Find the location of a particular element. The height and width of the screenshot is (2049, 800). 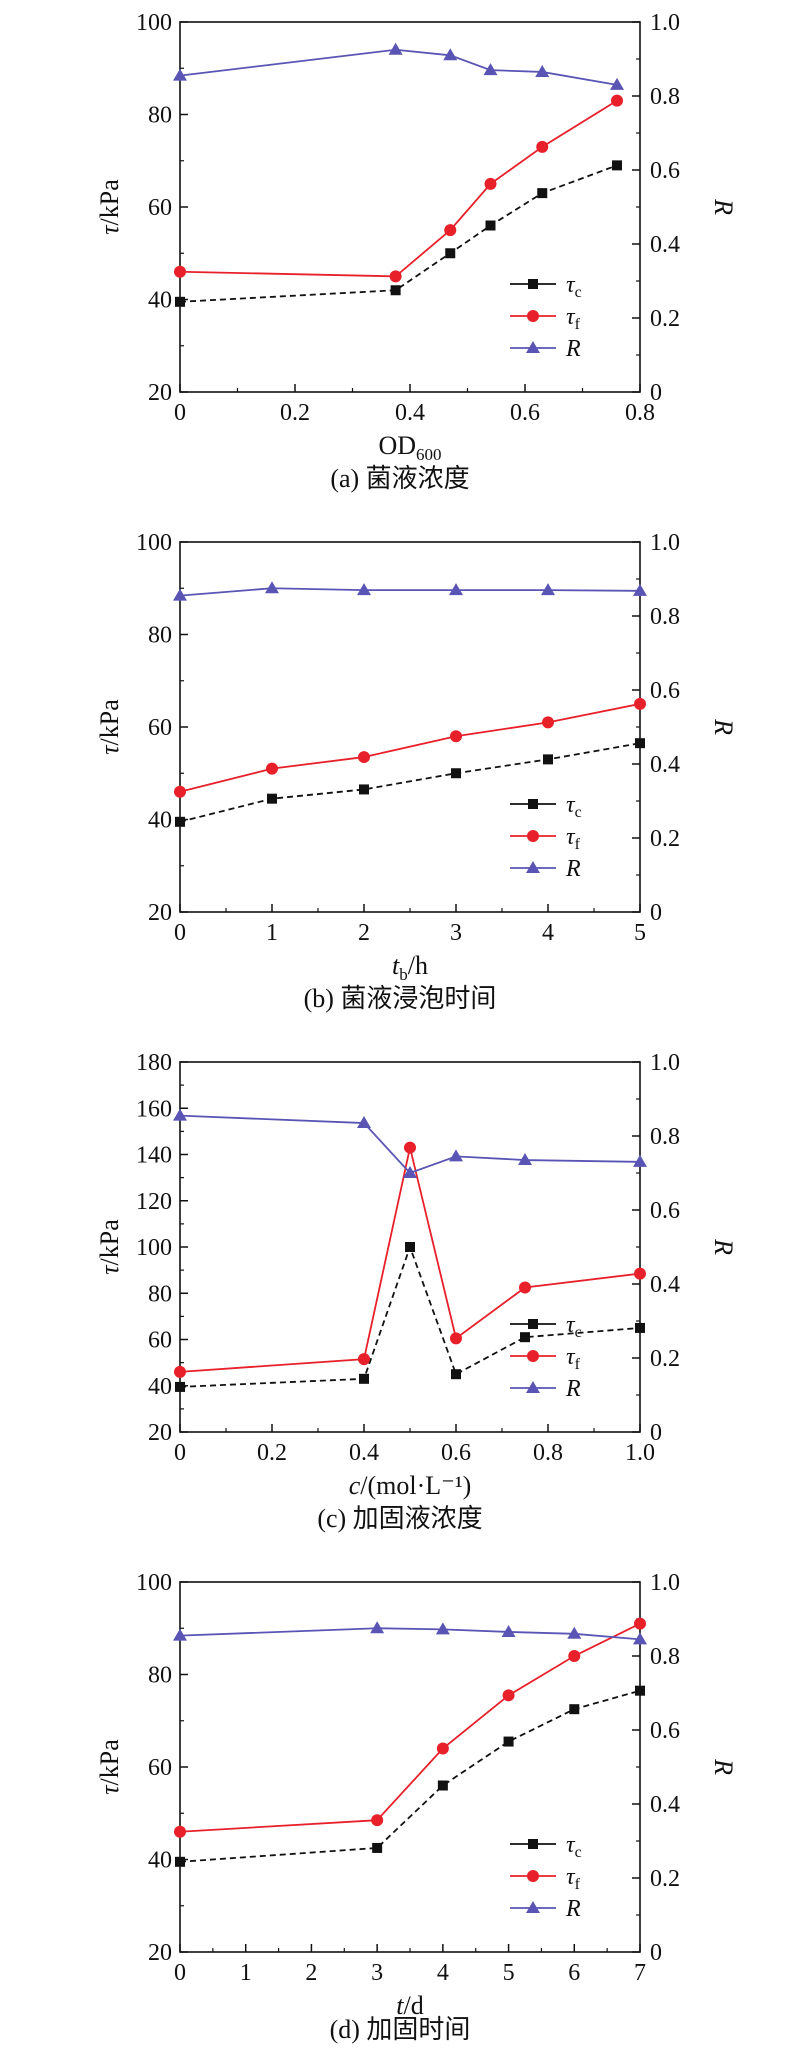

x-axis-label-base: c is located at coordinates (355, 1485).